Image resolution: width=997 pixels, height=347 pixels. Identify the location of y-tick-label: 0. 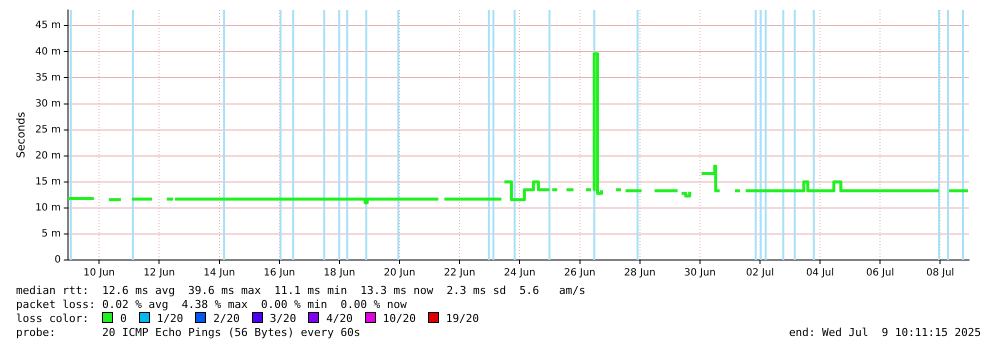
(57, 260).